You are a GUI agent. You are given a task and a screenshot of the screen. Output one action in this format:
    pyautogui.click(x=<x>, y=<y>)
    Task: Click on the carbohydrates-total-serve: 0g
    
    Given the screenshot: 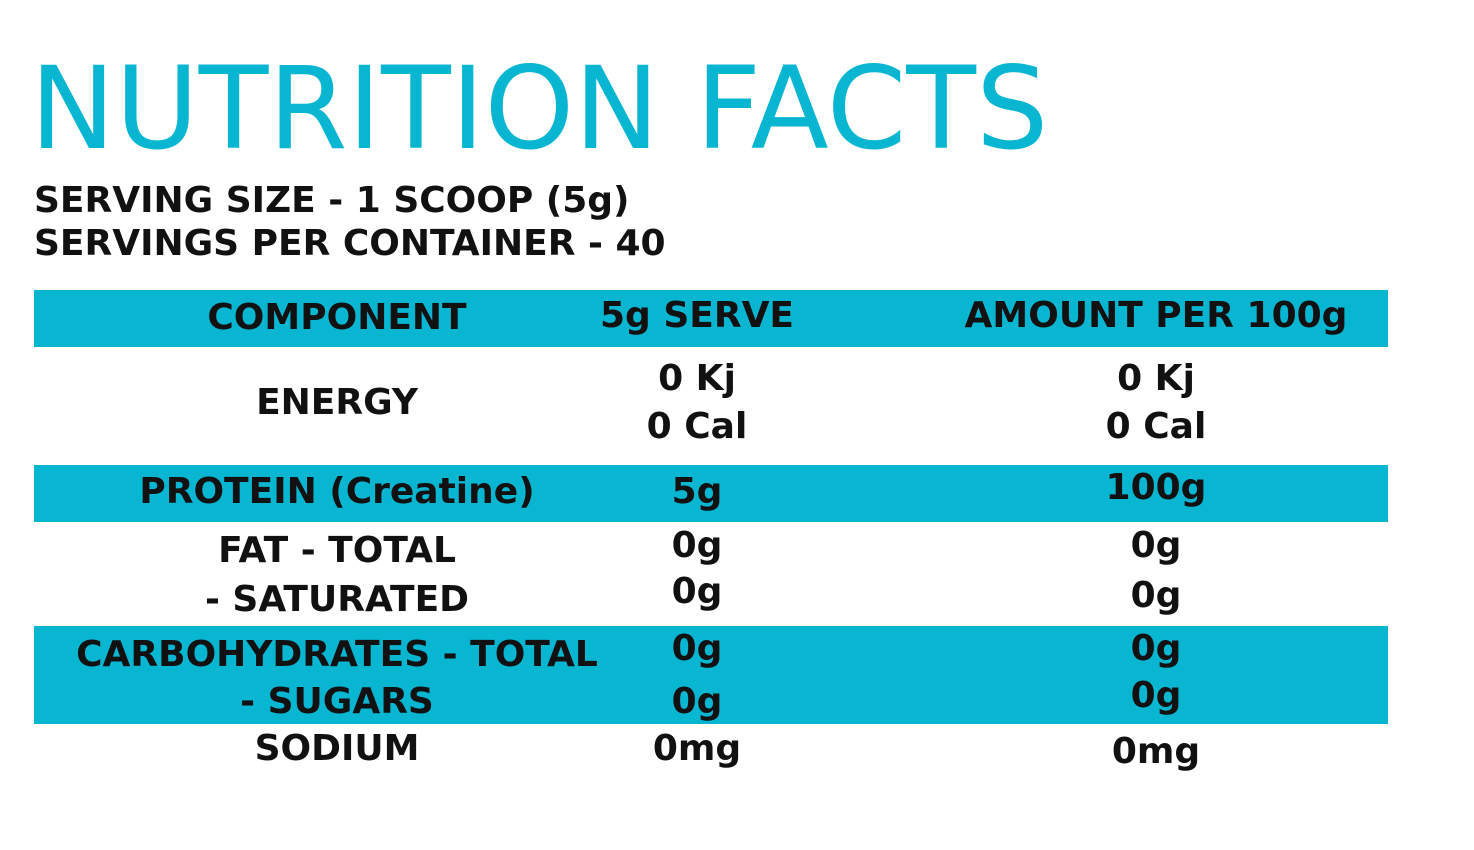 What is the action you would take?
    pyautogui.click(x=697, y=648)
    